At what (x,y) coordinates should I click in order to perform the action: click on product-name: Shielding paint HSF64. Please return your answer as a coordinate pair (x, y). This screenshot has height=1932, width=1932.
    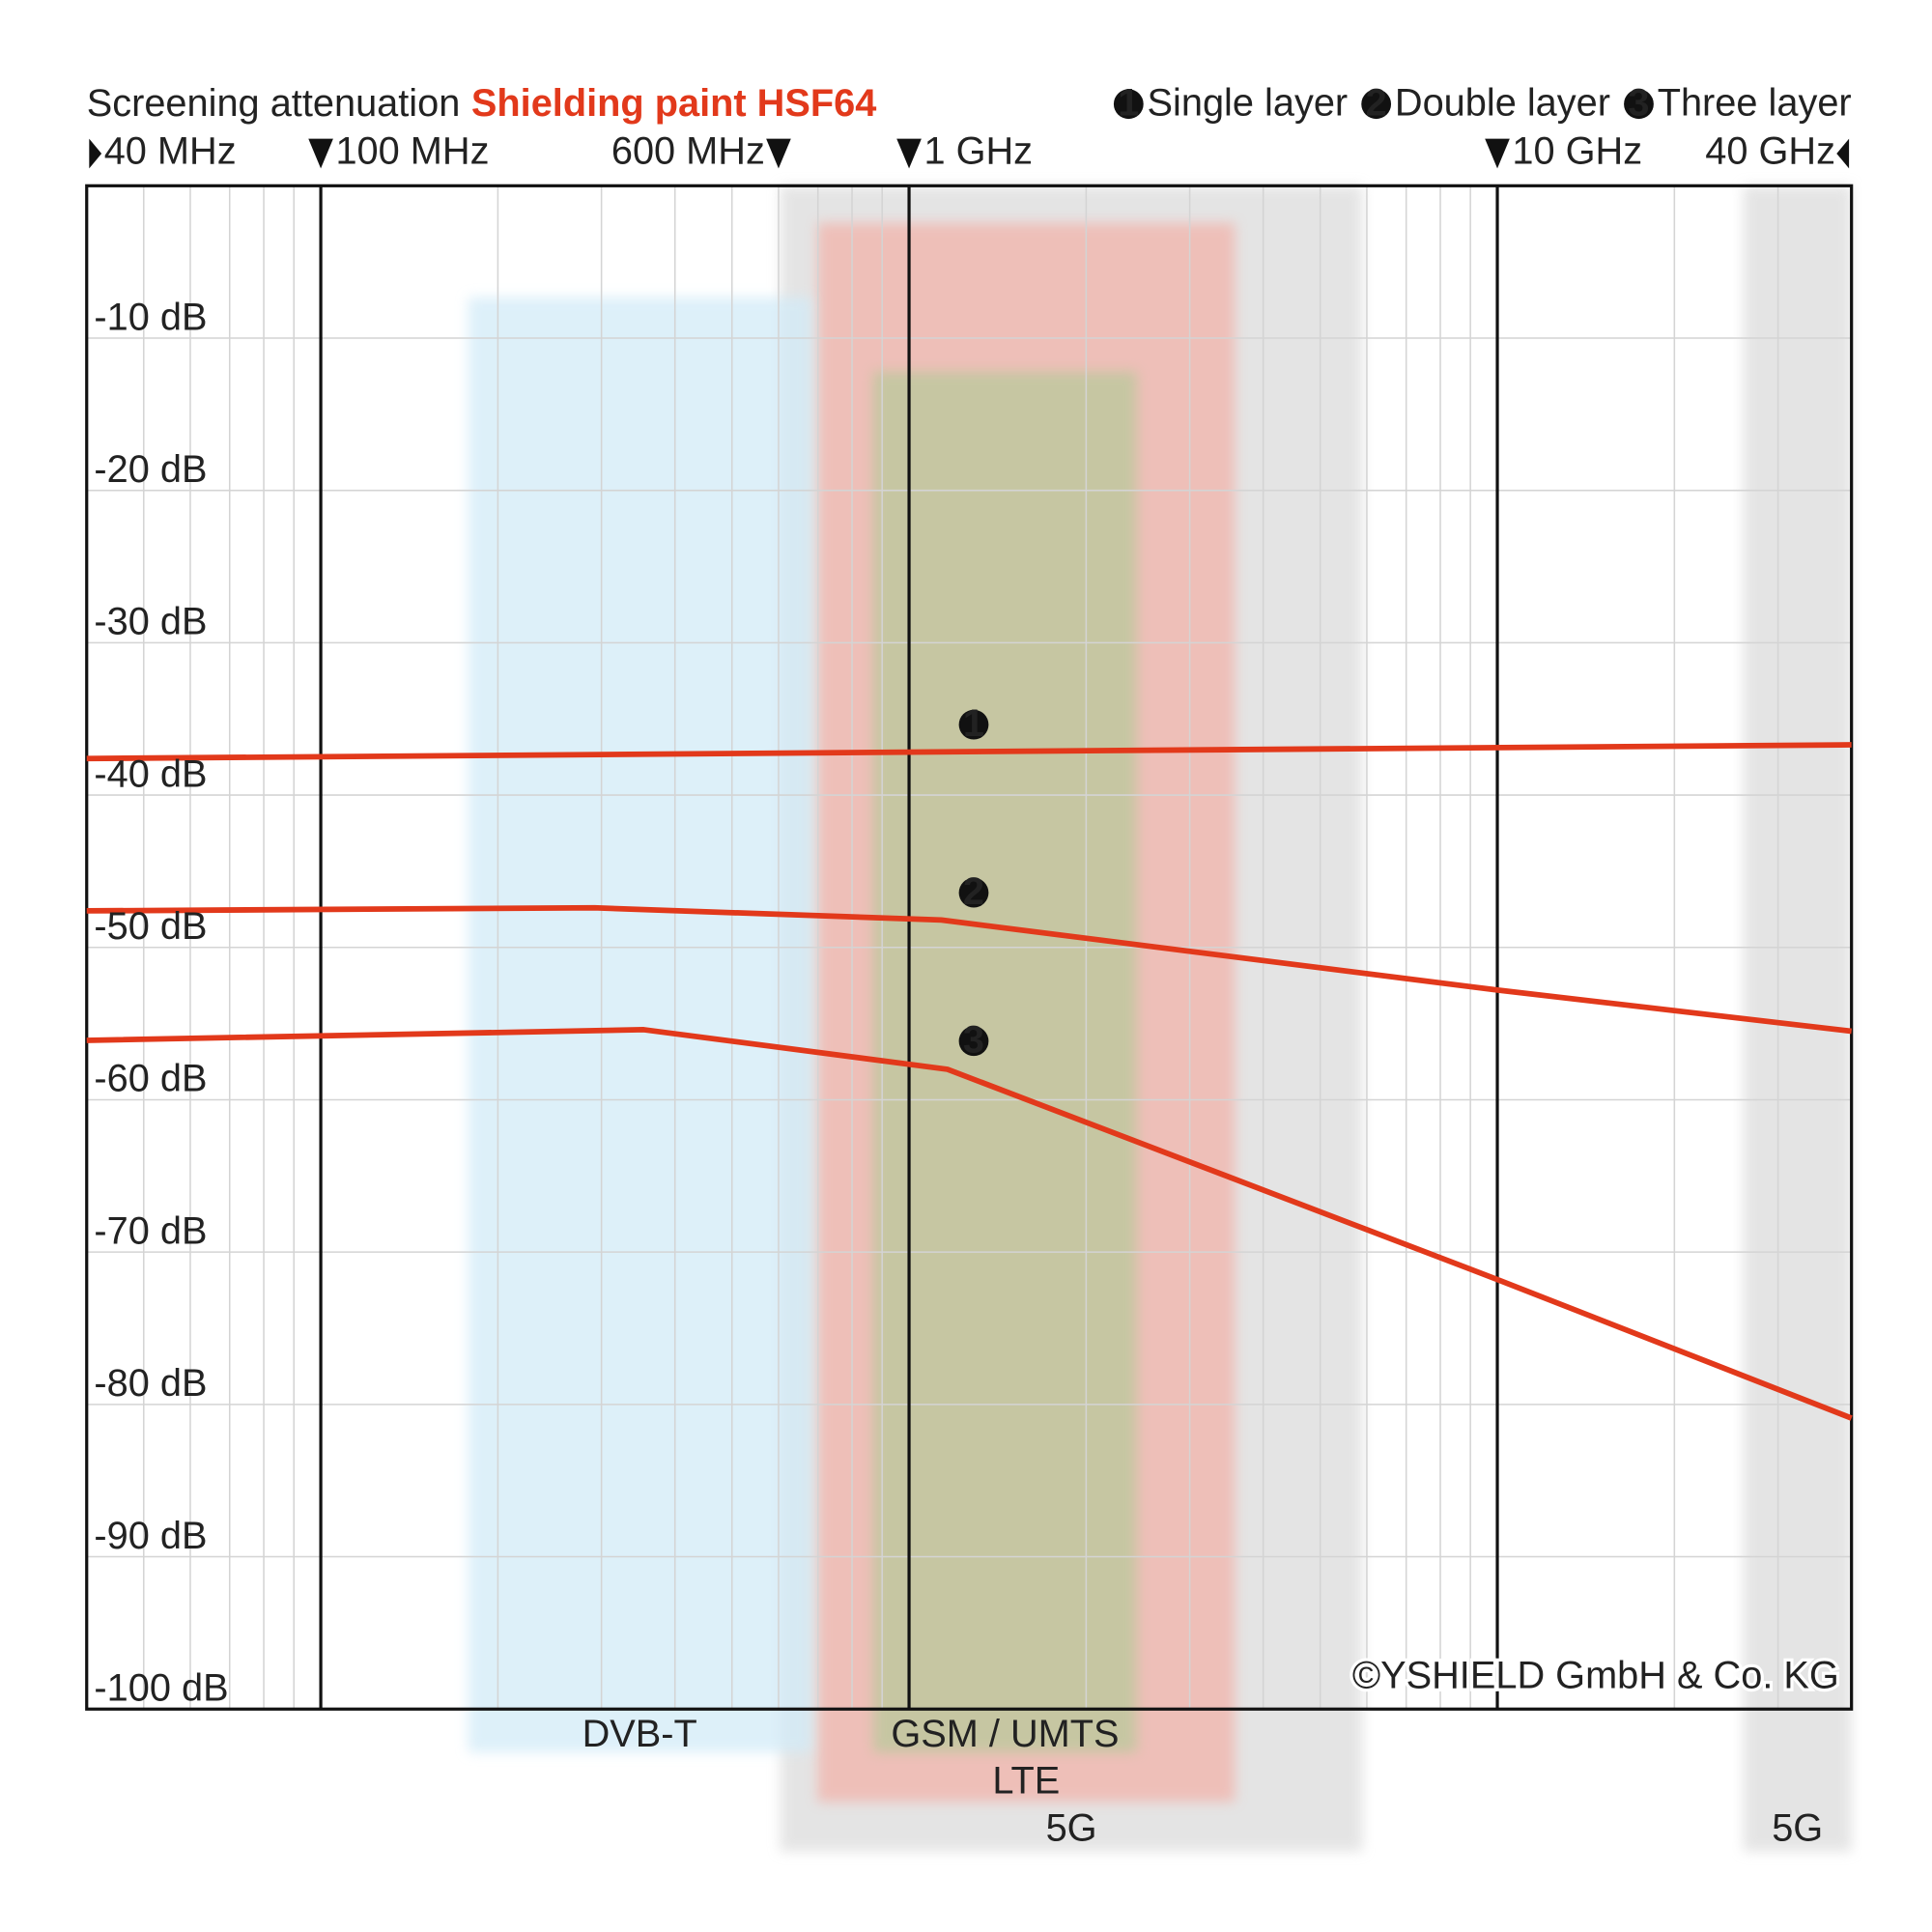
    Looking at the image, I should click on (673, 102).